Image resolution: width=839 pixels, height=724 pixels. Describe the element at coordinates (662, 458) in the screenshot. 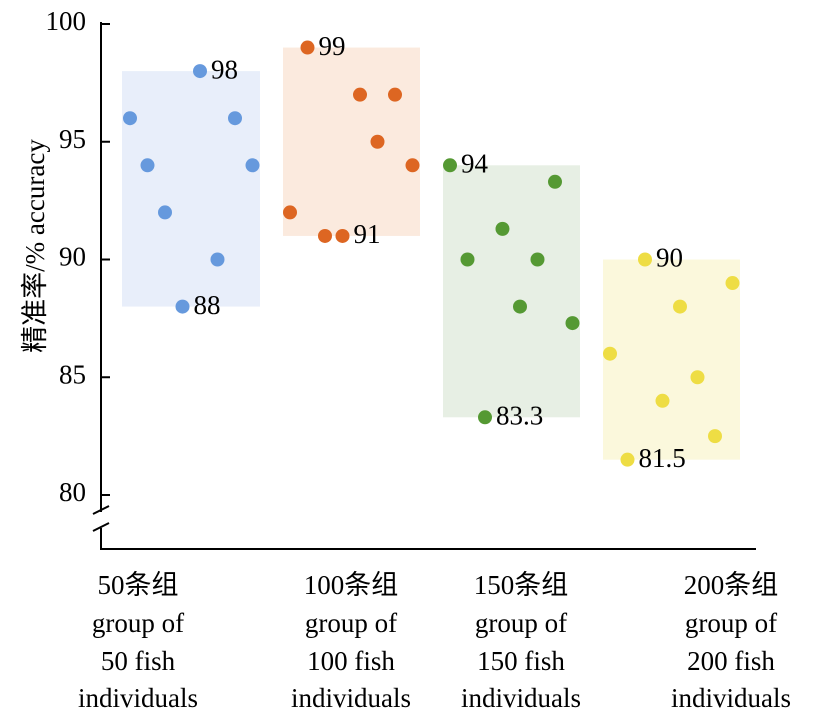

I see `data-label: 81.5` at that location.